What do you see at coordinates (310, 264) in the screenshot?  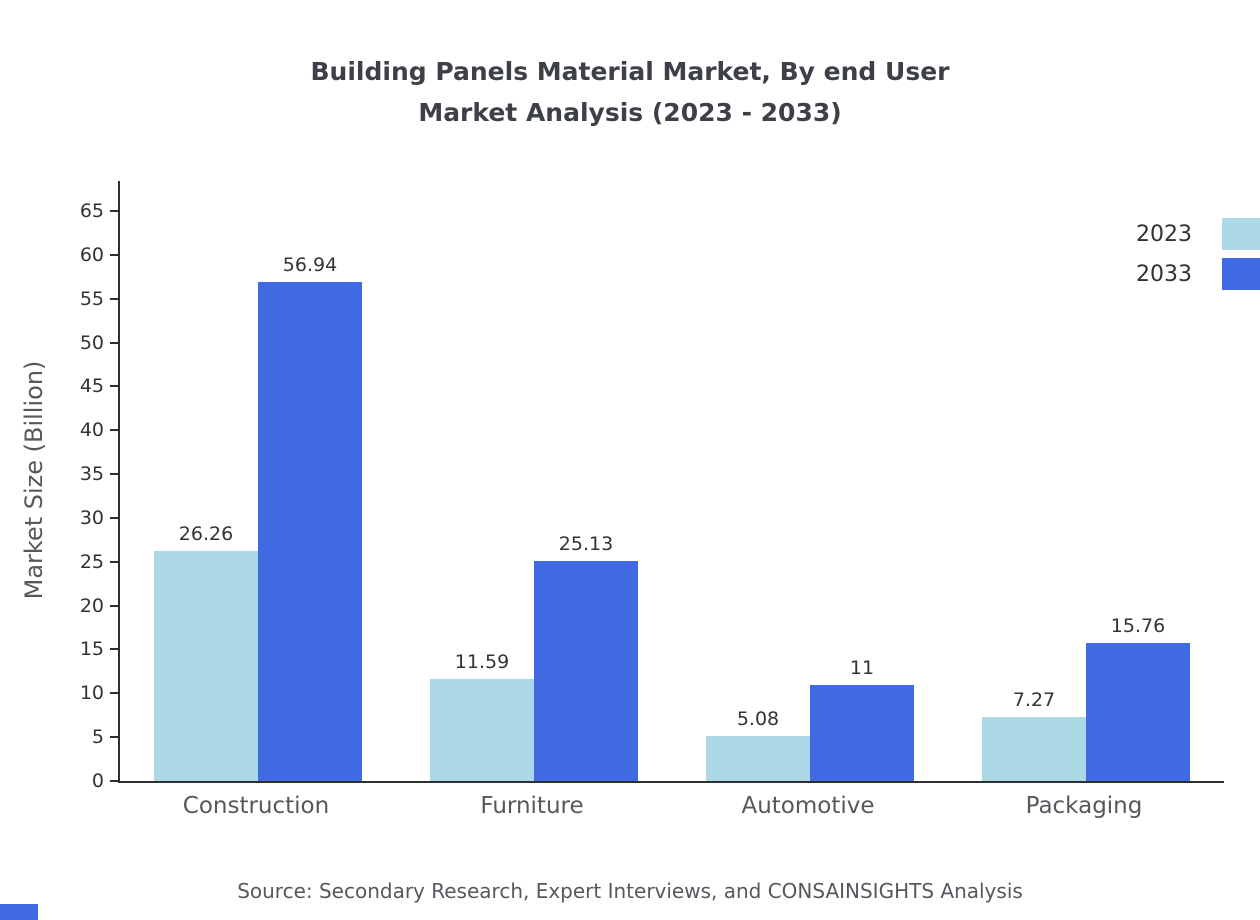 I see `bar-value-label: 56.94` at bounding box center [310, 264].